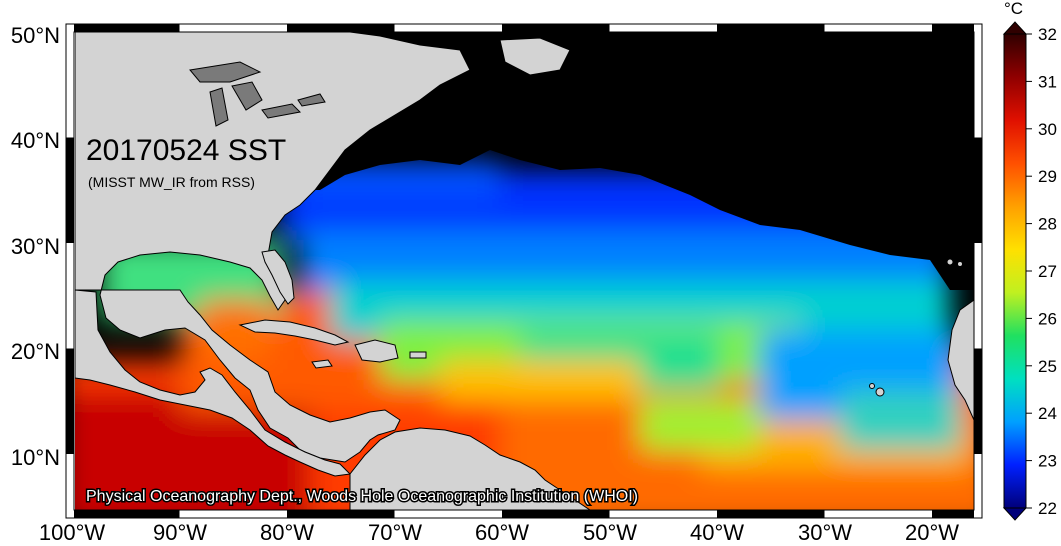 Image resolution: width=1061 pixels, height=546 pixels. What do you see at coordinates (213, 383) in the screenshot?
I see `land-central-america` at bounding box center [213, 383].